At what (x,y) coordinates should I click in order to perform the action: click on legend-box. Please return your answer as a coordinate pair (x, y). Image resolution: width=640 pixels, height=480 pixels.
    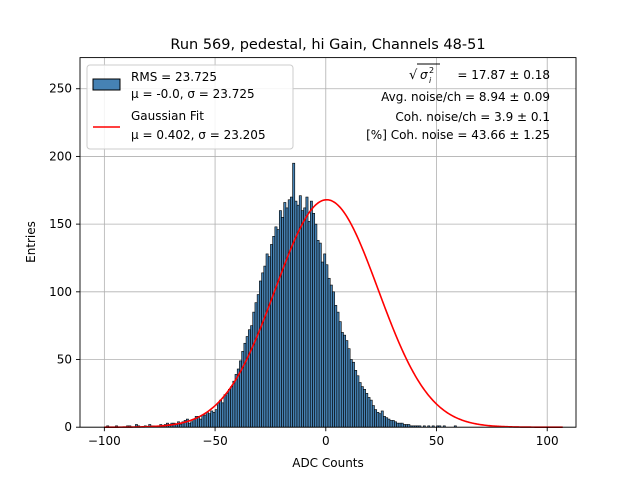
    Looking at the image, I should click on (190, 107).